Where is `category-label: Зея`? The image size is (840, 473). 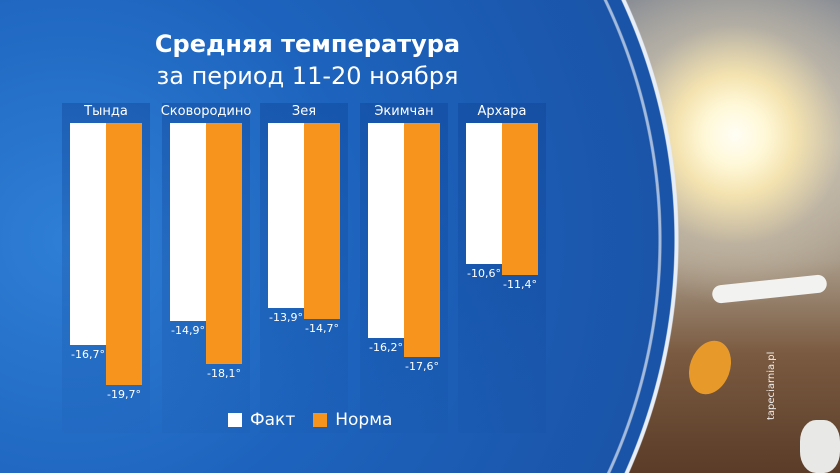
category-label: Зея is located at coordinates (304, 111).